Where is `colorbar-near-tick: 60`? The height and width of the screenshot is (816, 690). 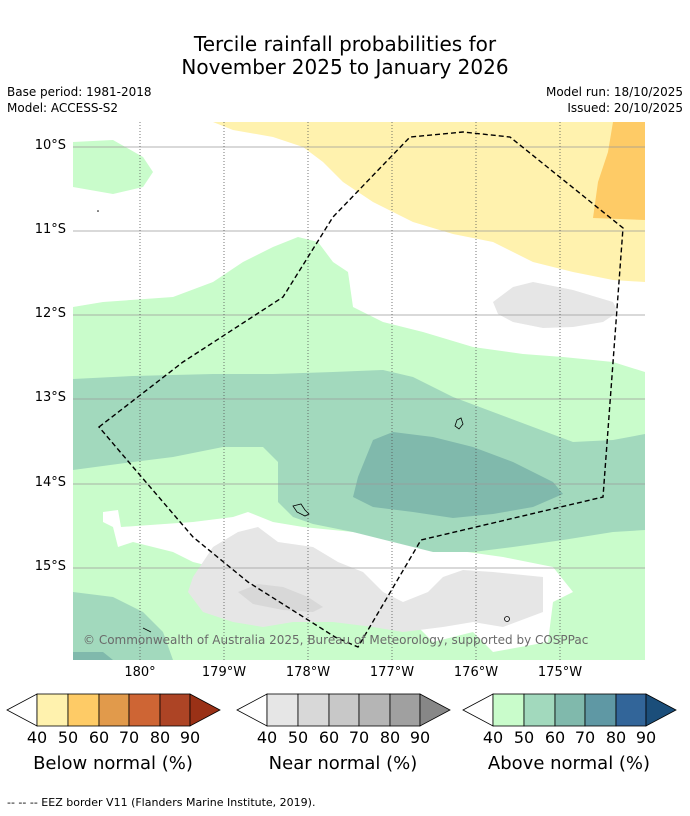
colorbar-near-tick: 60 is located at coordinates (329, 737).